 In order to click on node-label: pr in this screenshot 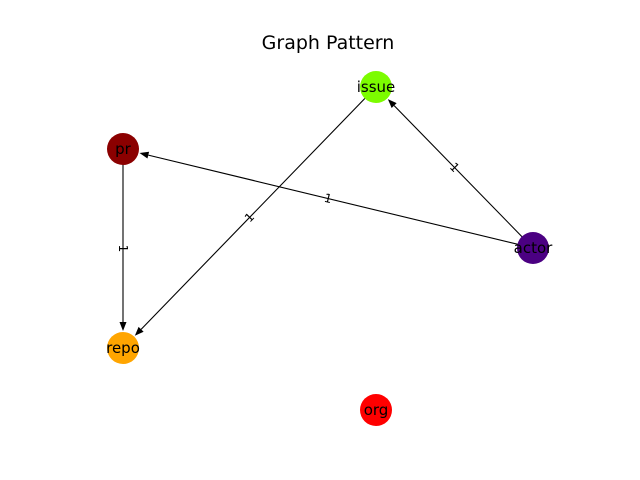, I will do `click(123, 149)`.